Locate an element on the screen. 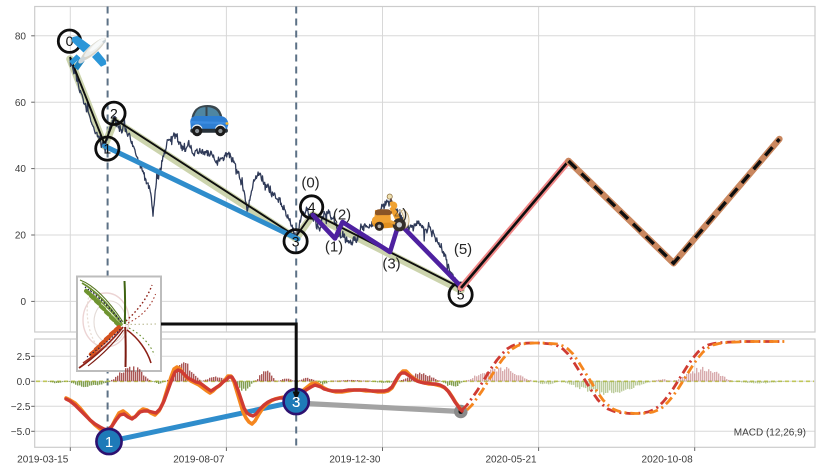  svg-text: MACD (12,26,9) is located at coordinates (770, 433).